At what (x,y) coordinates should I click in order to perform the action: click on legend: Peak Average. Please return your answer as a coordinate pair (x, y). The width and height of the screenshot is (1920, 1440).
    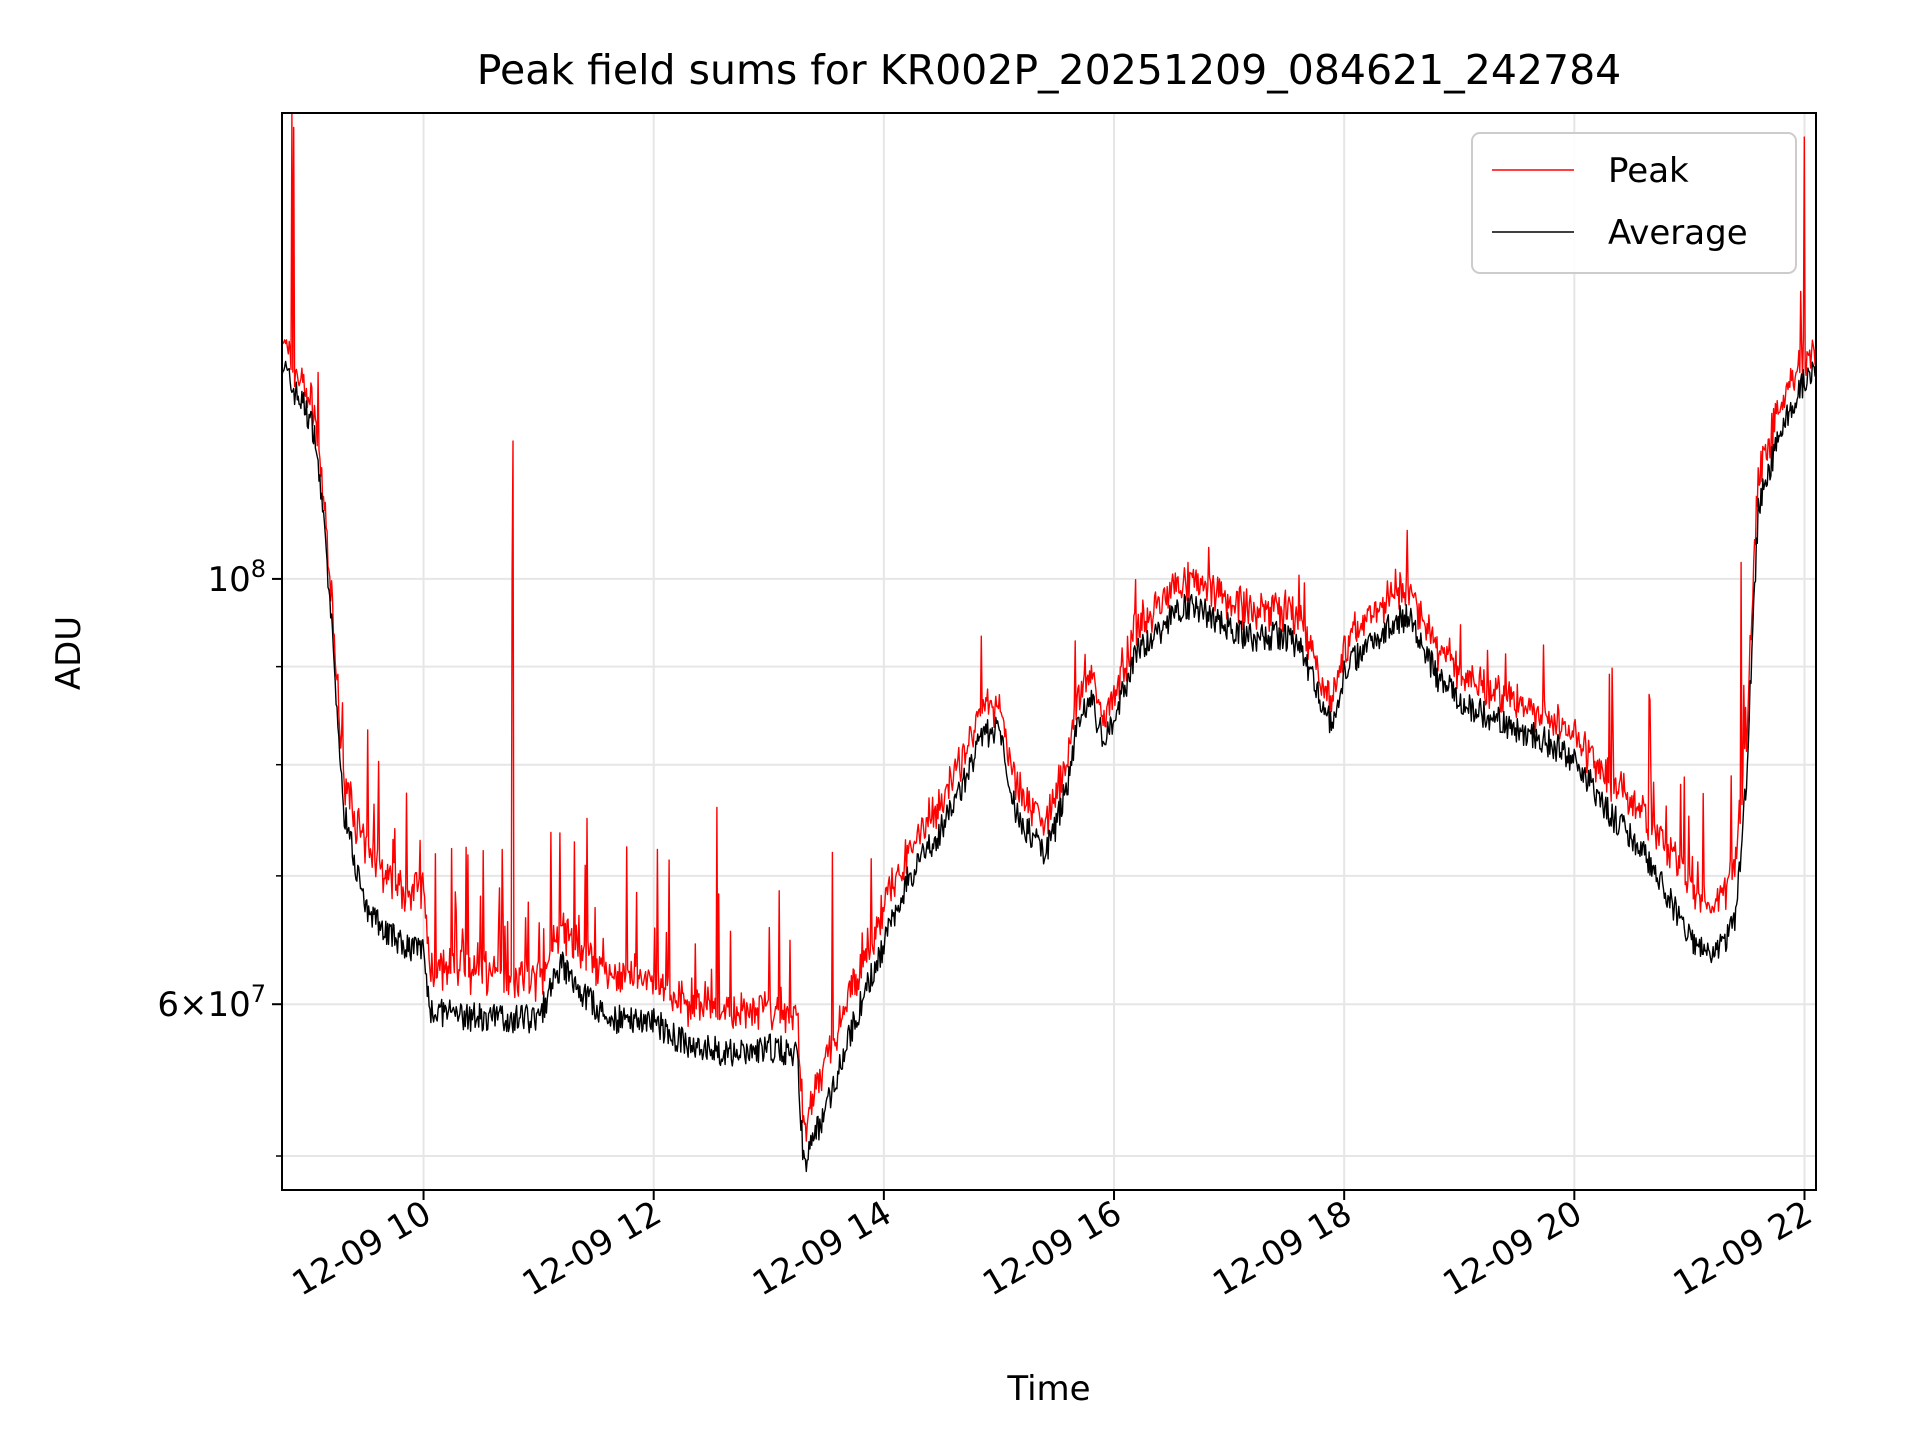
    Looking at the image, I should click on (1634, 203).